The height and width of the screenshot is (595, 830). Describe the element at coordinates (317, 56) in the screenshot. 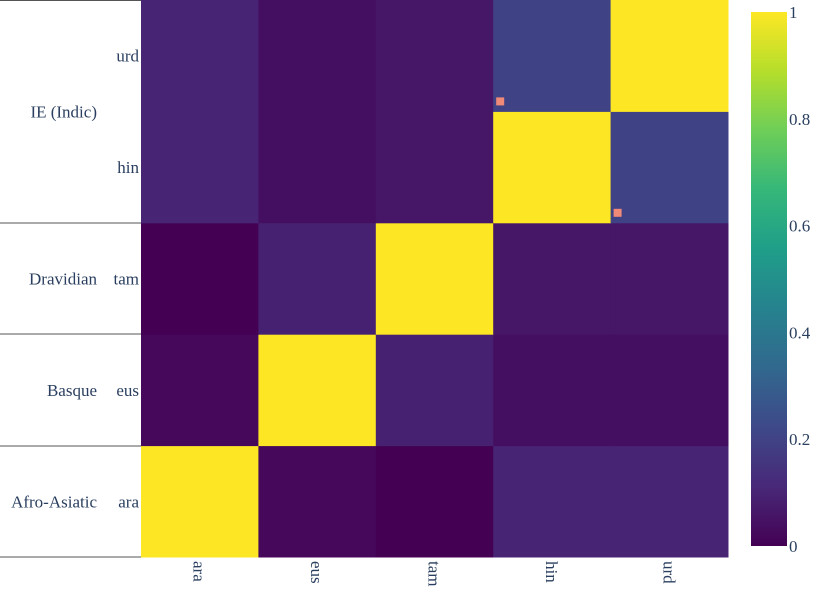

I see `heatmap-cell-urd-eus` at that location.